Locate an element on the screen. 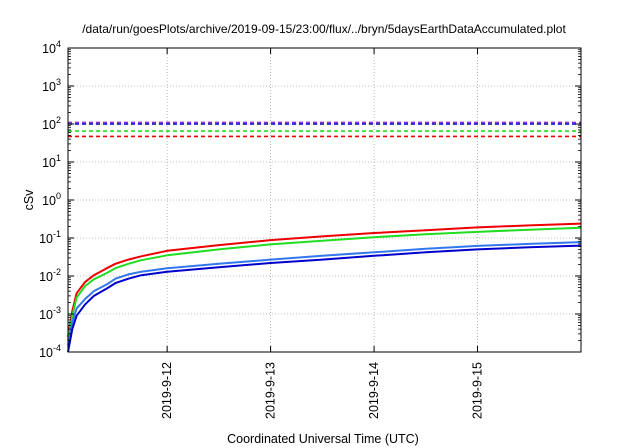 This screenshot has height=448, width=640. y-tick-label: 10⁻² is located at coordinates (50, 275).